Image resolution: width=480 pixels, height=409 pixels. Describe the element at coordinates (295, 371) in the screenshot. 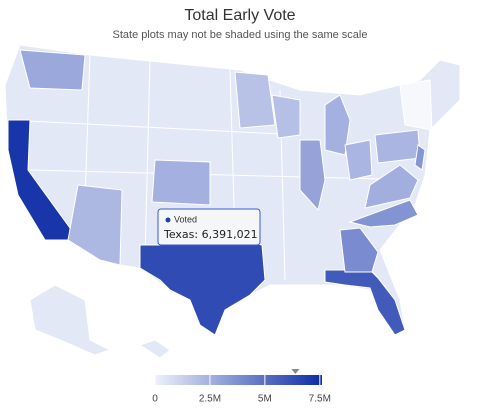

I see `legend-marker` at that location.